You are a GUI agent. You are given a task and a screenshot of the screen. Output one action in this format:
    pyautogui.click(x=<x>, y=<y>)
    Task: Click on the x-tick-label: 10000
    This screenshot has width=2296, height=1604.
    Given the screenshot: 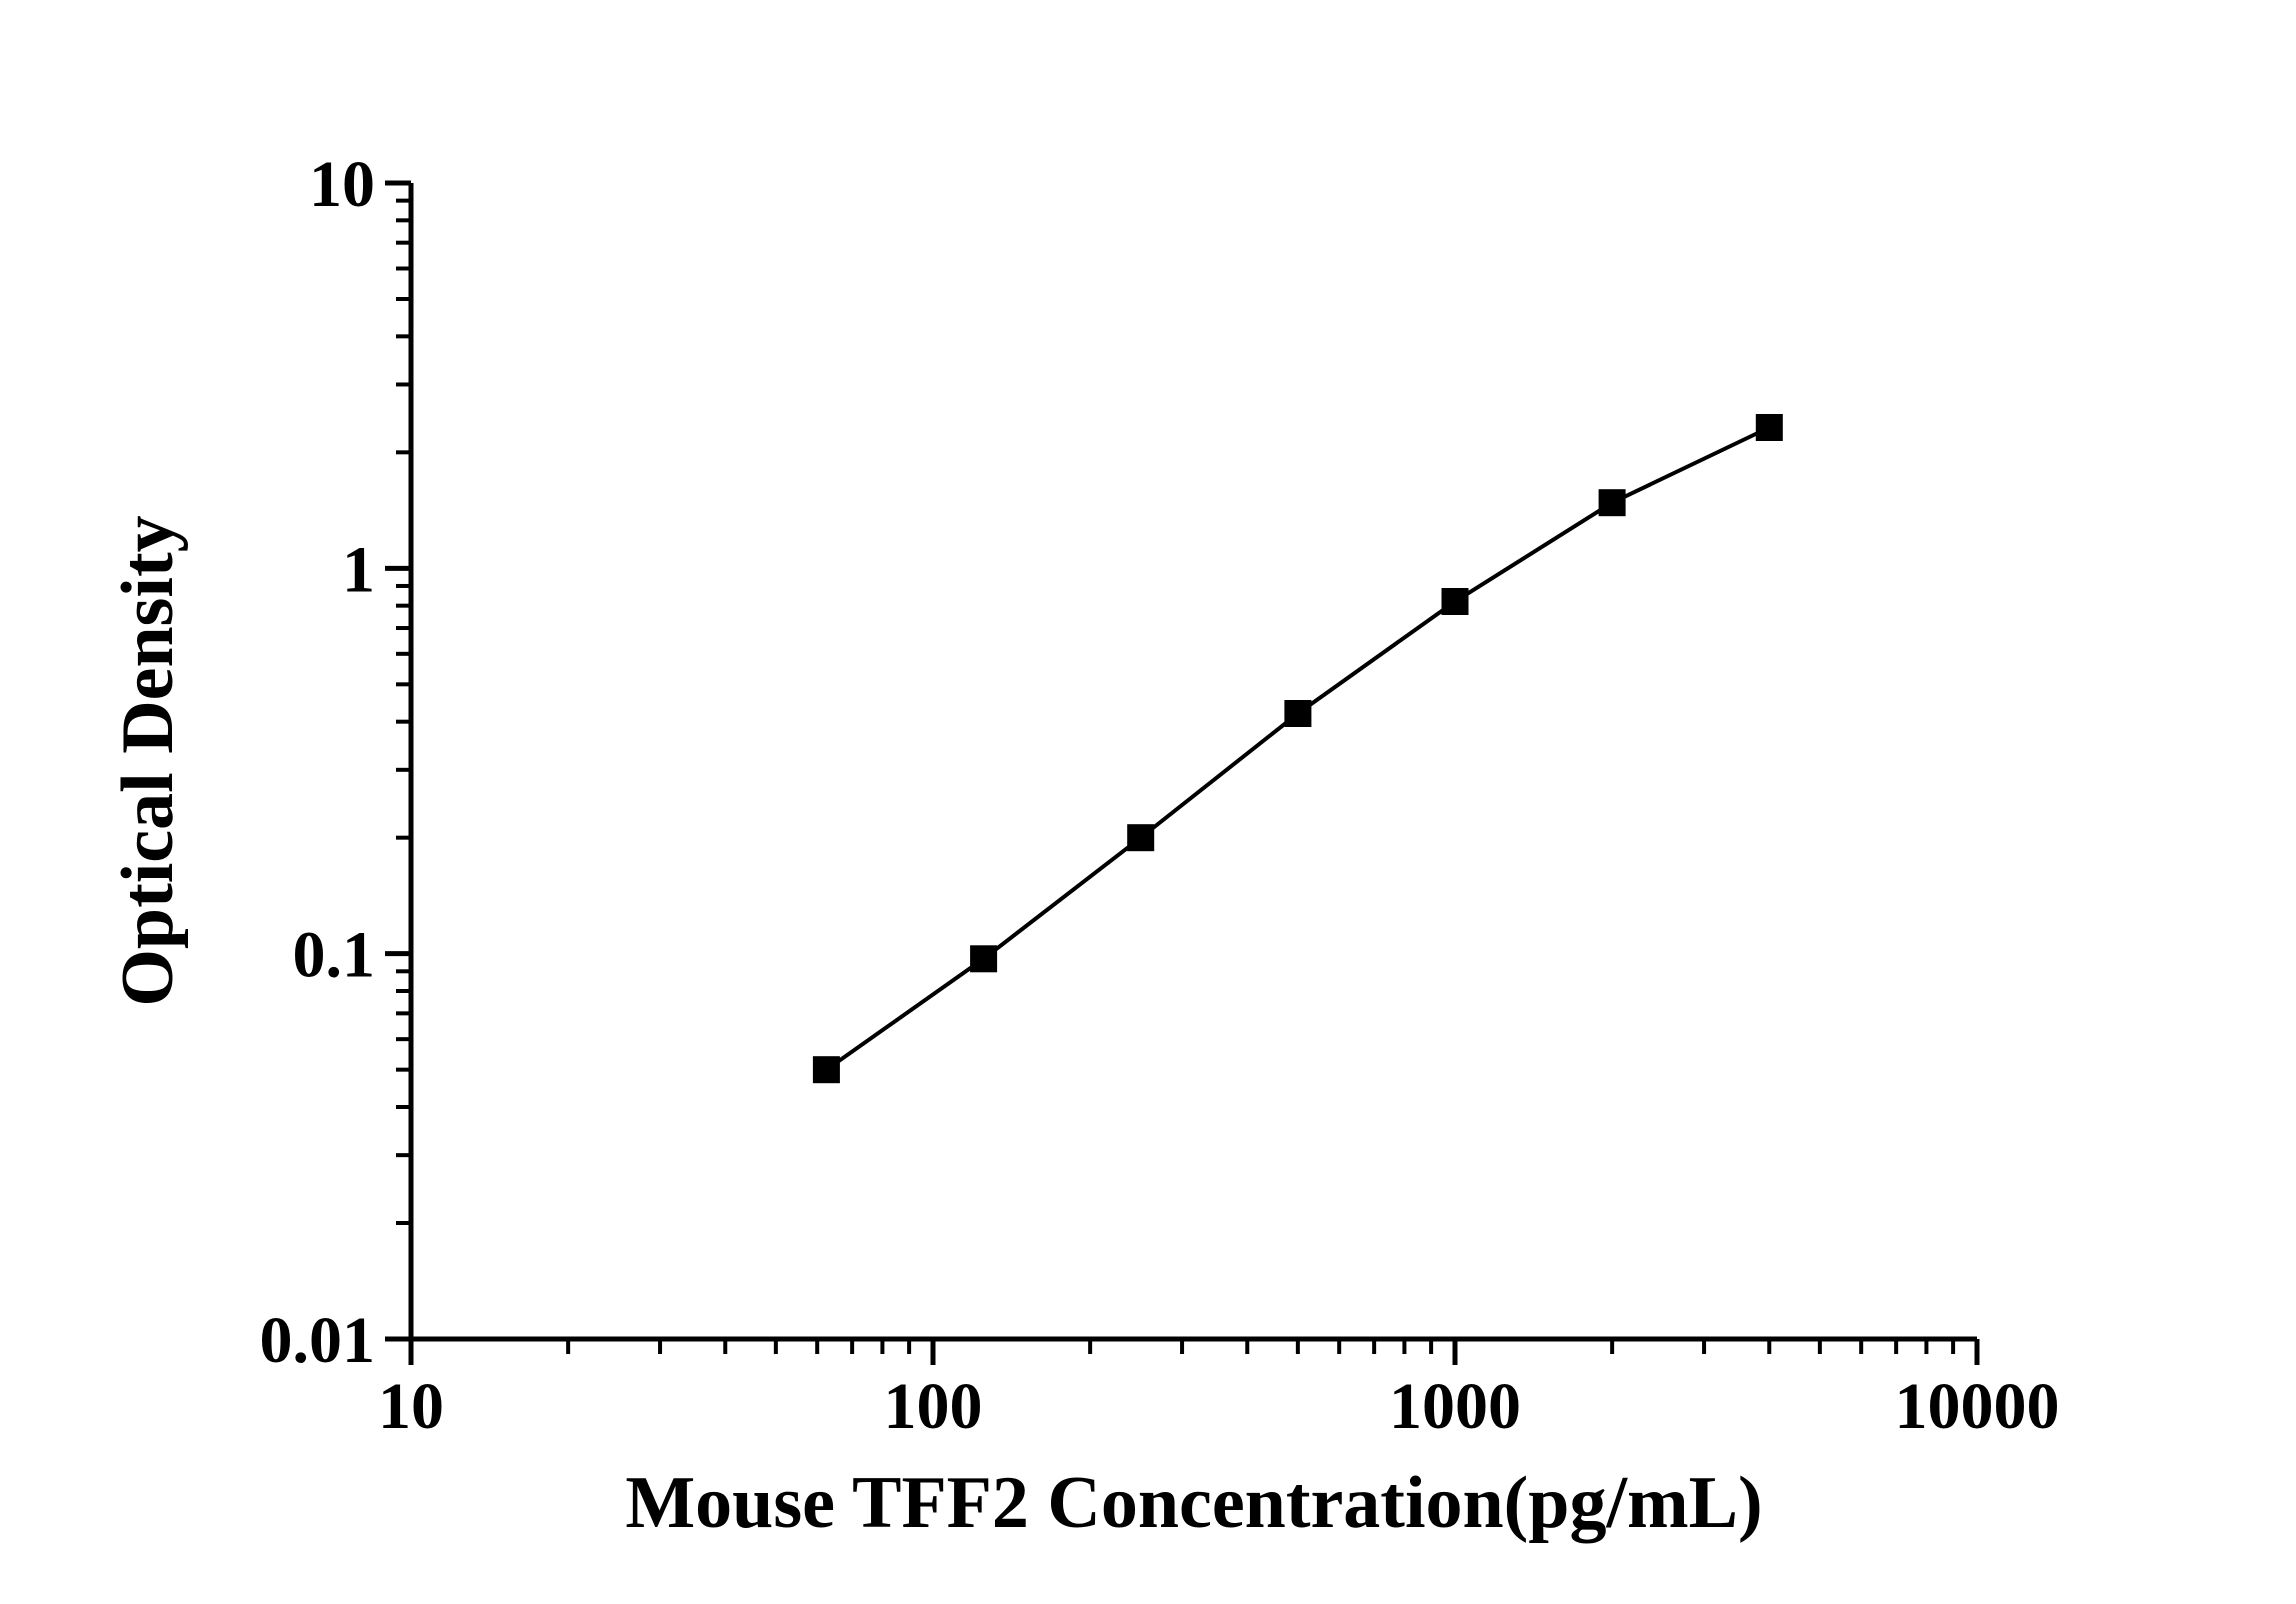 What is the action you would take?
    pyautogui.click(x=1977, y=1406)
    